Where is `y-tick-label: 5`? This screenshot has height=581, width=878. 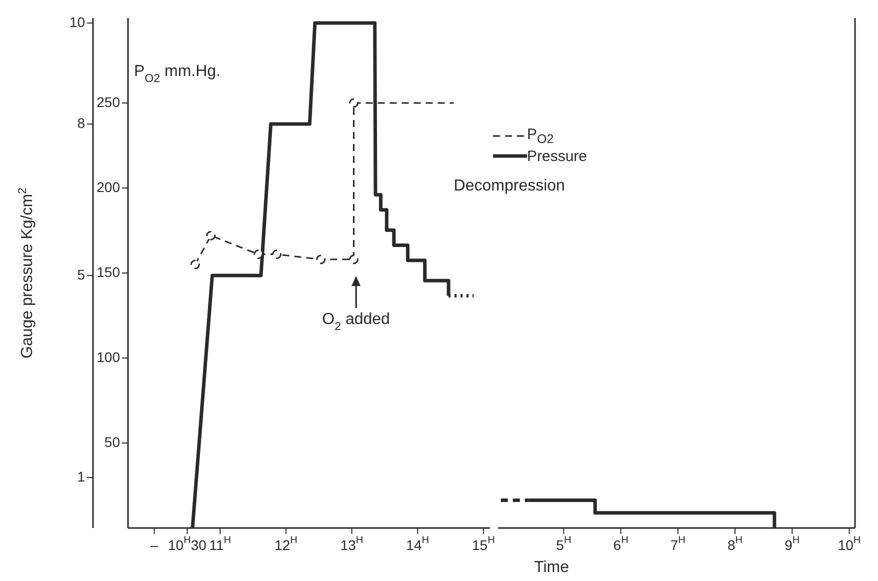 y-tick-label: 5 is located at coordinates (81, 274).